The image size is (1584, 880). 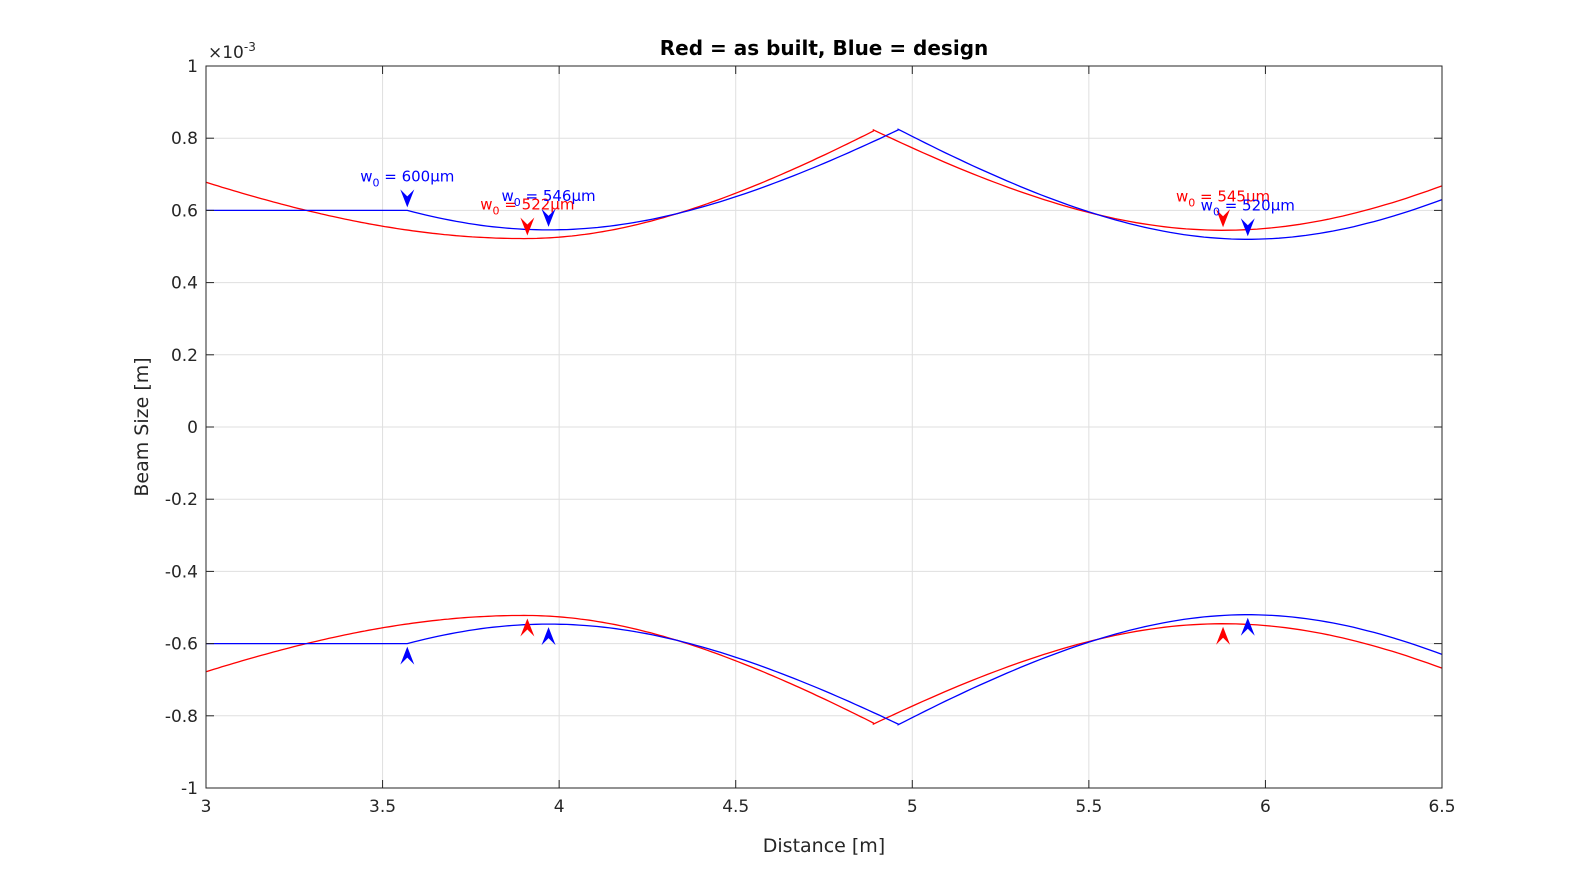 What do you see at coordinates (206, 807) in the screenshot?
I see `x-tick-label: 3` at bounding box center [206, 807].